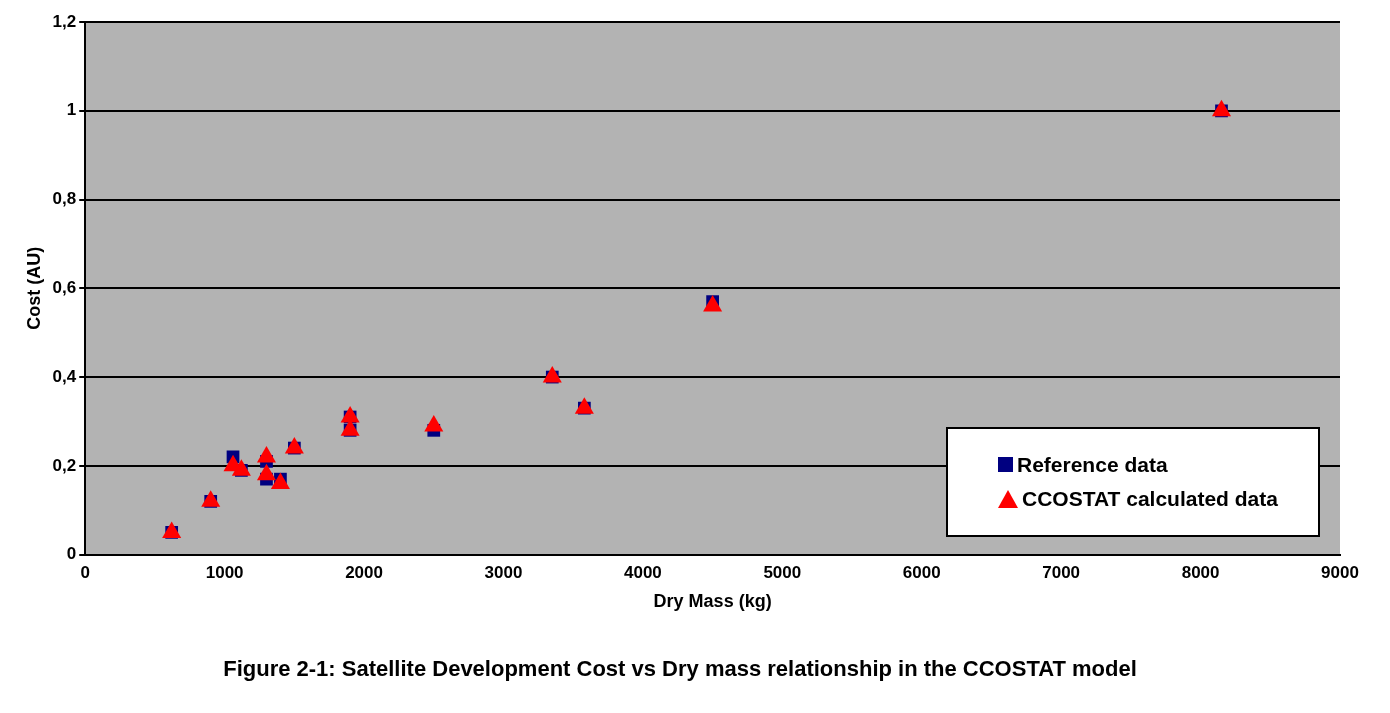 Image resolution: width=1390 pixels, height=713 pixels. Describe the element at coordinates (921, 573) in the screenshot. I see `x-tick-label: 6000` at that location.